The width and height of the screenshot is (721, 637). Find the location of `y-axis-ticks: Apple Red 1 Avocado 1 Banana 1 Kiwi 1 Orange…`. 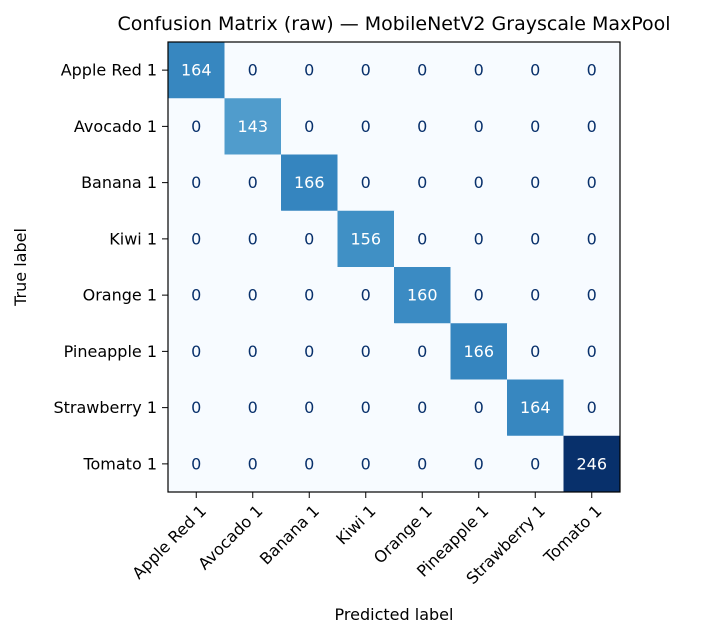

y-axis-ticks: Apple Red 1 Avocado 1 Banana 1 Kiwi 1 Orange… is located at coordinates (110, 267).